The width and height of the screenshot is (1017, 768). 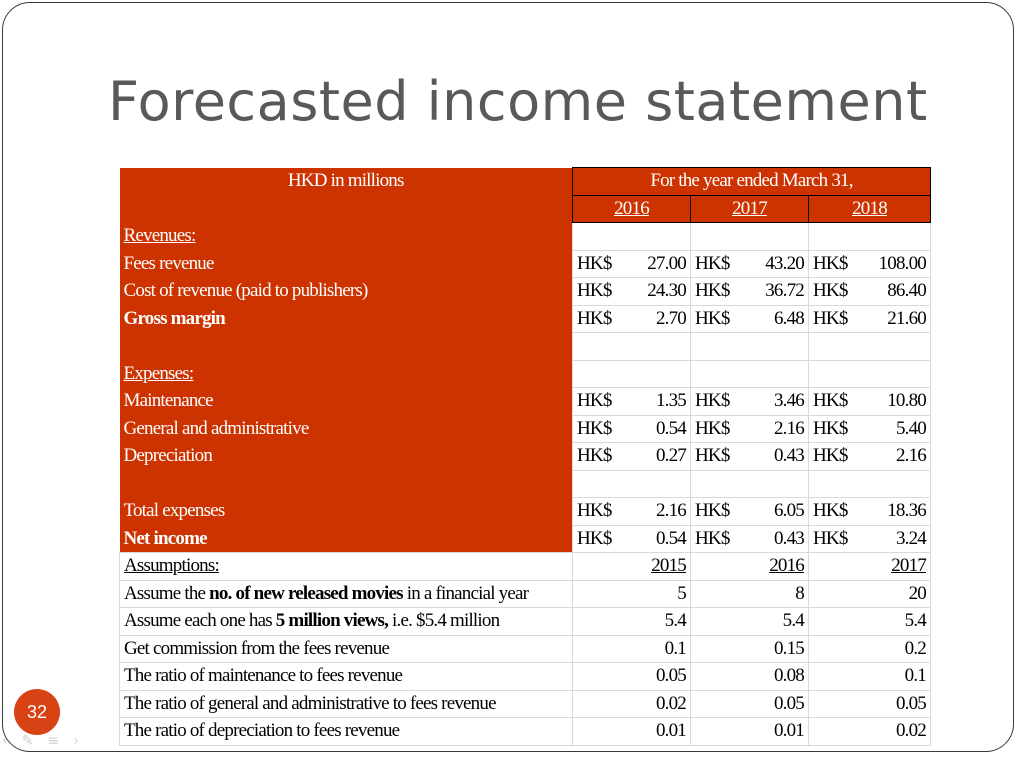 What do you see at coordinates (869, 318) in the screenshot?
I see `value-cell: HK$ 21.60` at bounding box center [869, 318].